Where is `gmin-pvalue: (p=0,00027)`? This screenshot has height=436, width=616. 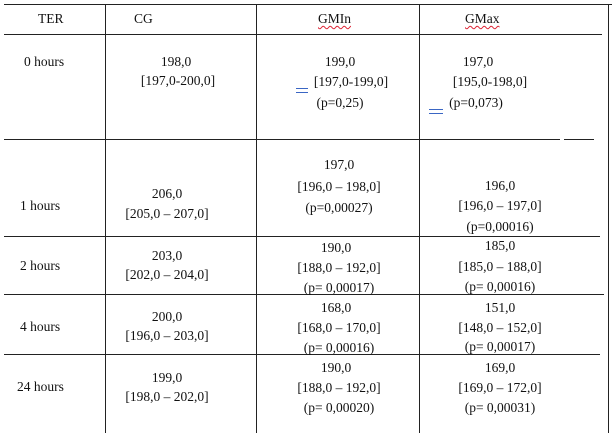 gmin-pvalue: (p=0,00027) is located at coordinates (339, 207).